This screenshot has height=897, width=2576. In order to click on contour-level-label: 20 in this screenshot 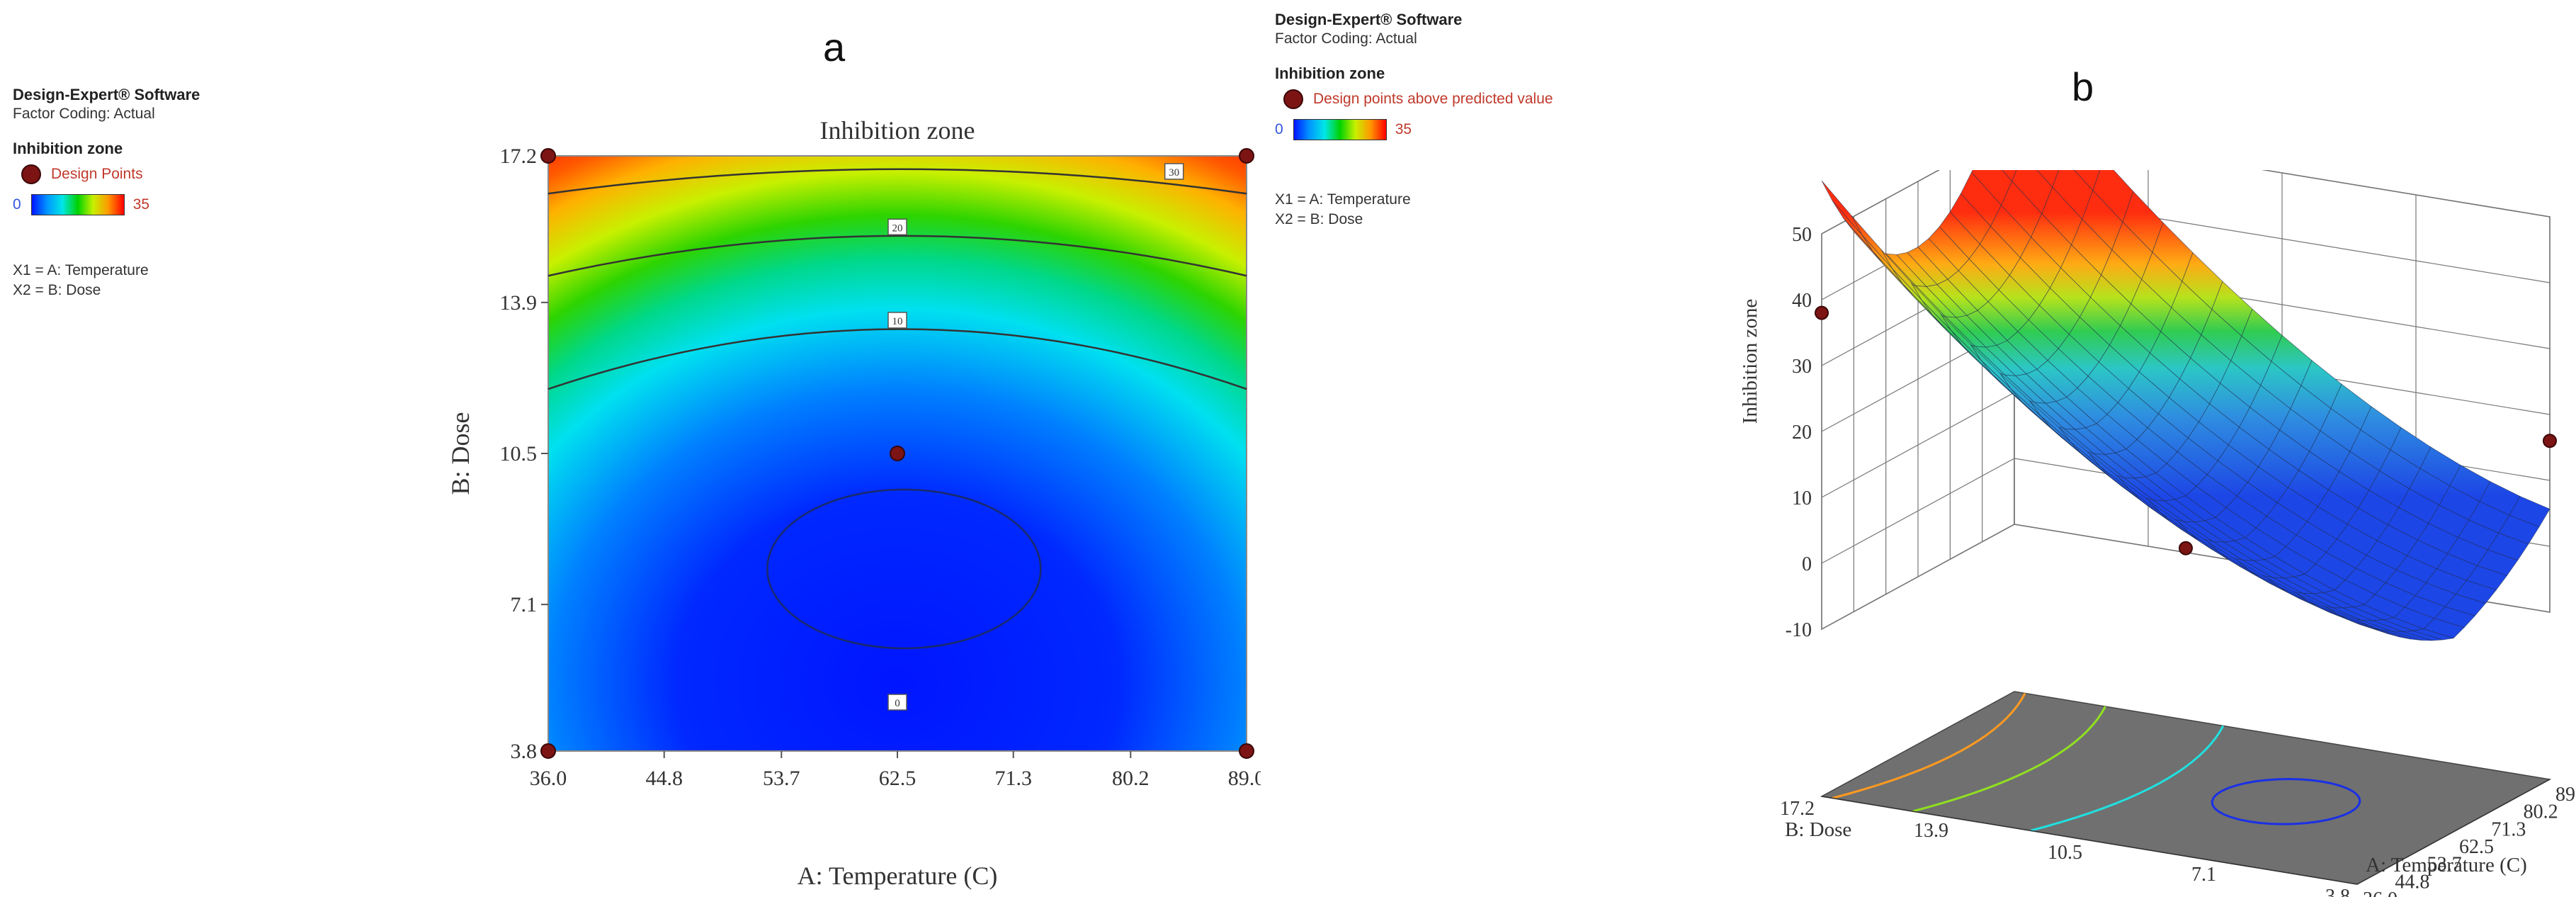, I will do `click(897, 228)`.